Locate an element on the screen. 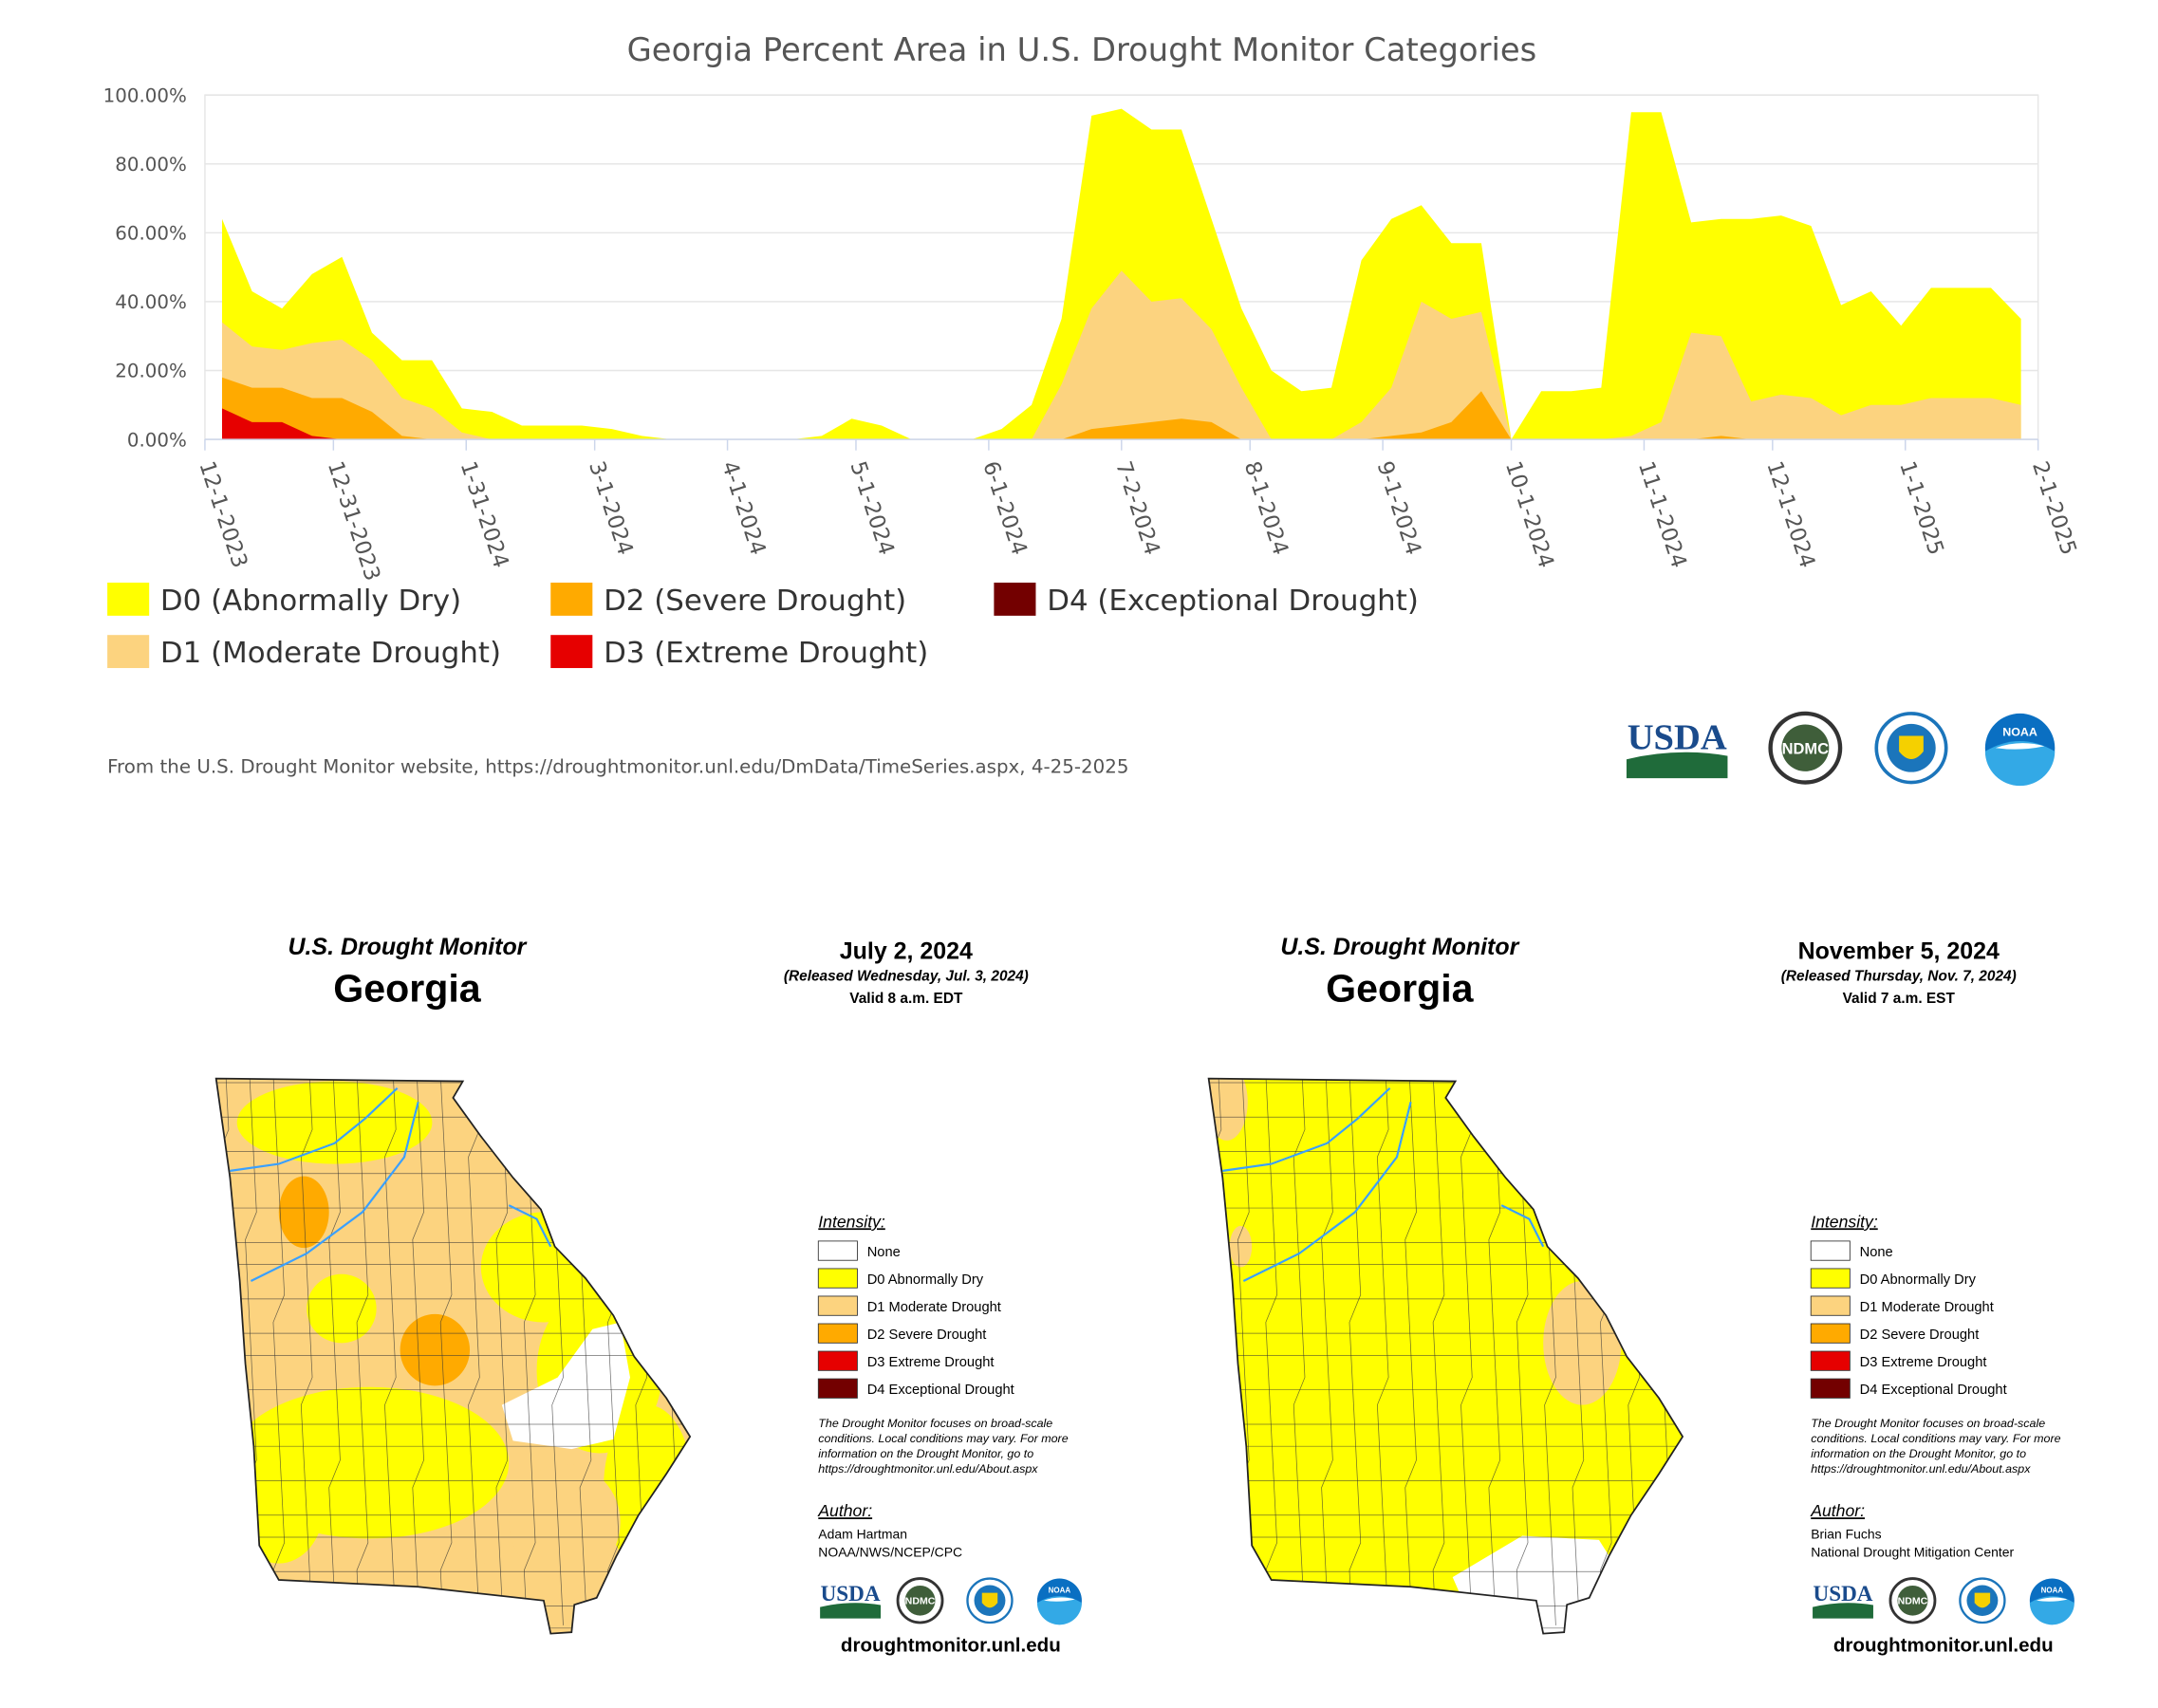  y-tick-label: 40.00% is located at coordinates (151, 302).